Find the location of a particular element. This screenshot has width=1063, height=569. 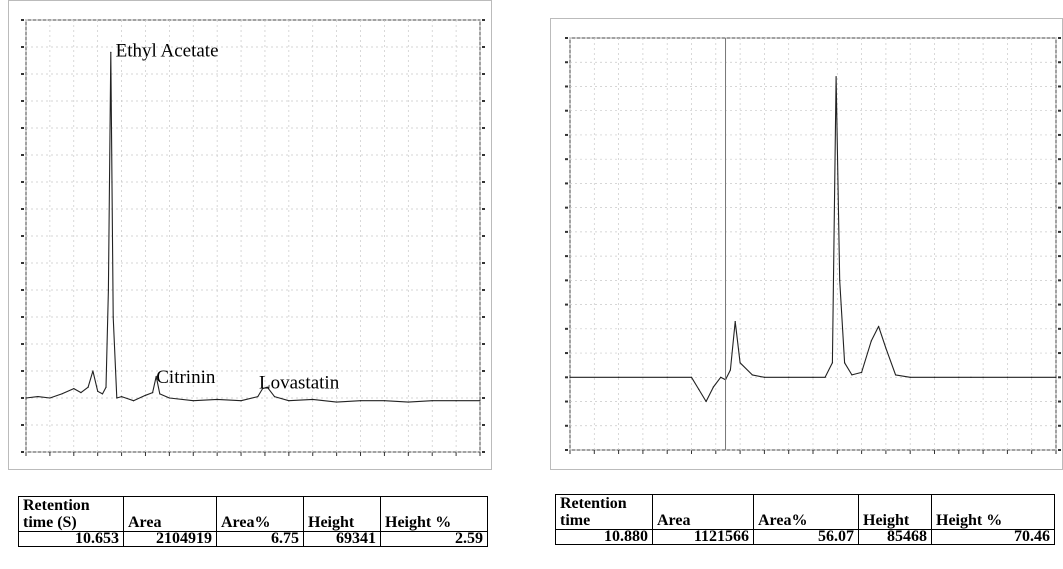

table-cell: 2.59 is located at coordinates (434, 539).